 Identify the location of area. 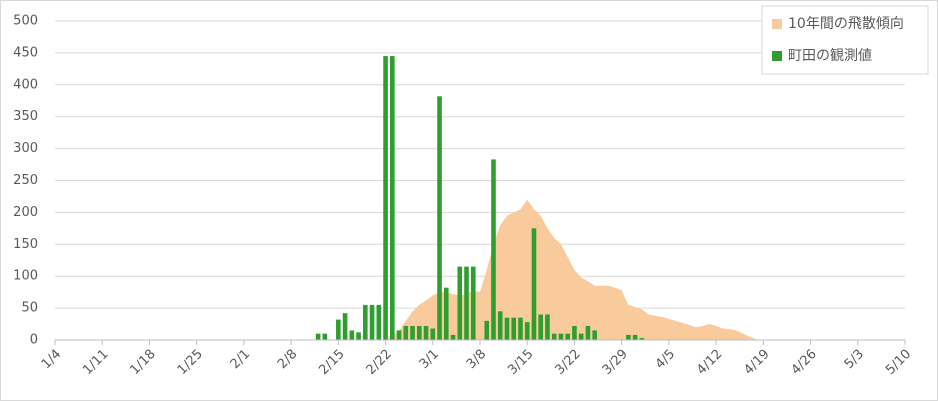
(574, 269).